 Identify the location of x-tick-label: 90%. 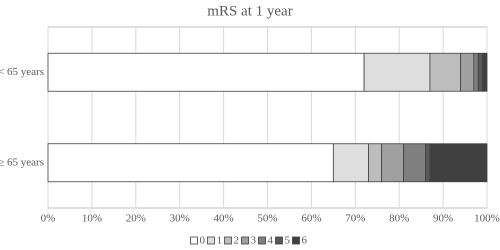
(443, 219).